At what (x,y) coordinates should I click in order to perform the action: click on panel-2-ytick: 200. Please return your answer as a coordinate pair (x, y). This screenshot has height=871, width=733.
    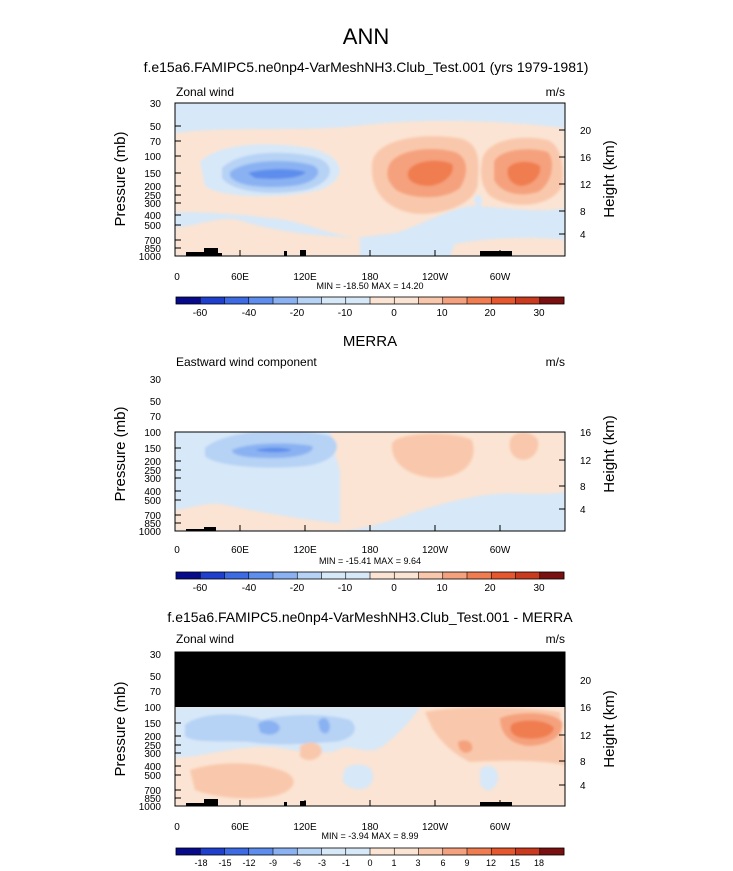
    Looking at the image, I should click on (152, 462).